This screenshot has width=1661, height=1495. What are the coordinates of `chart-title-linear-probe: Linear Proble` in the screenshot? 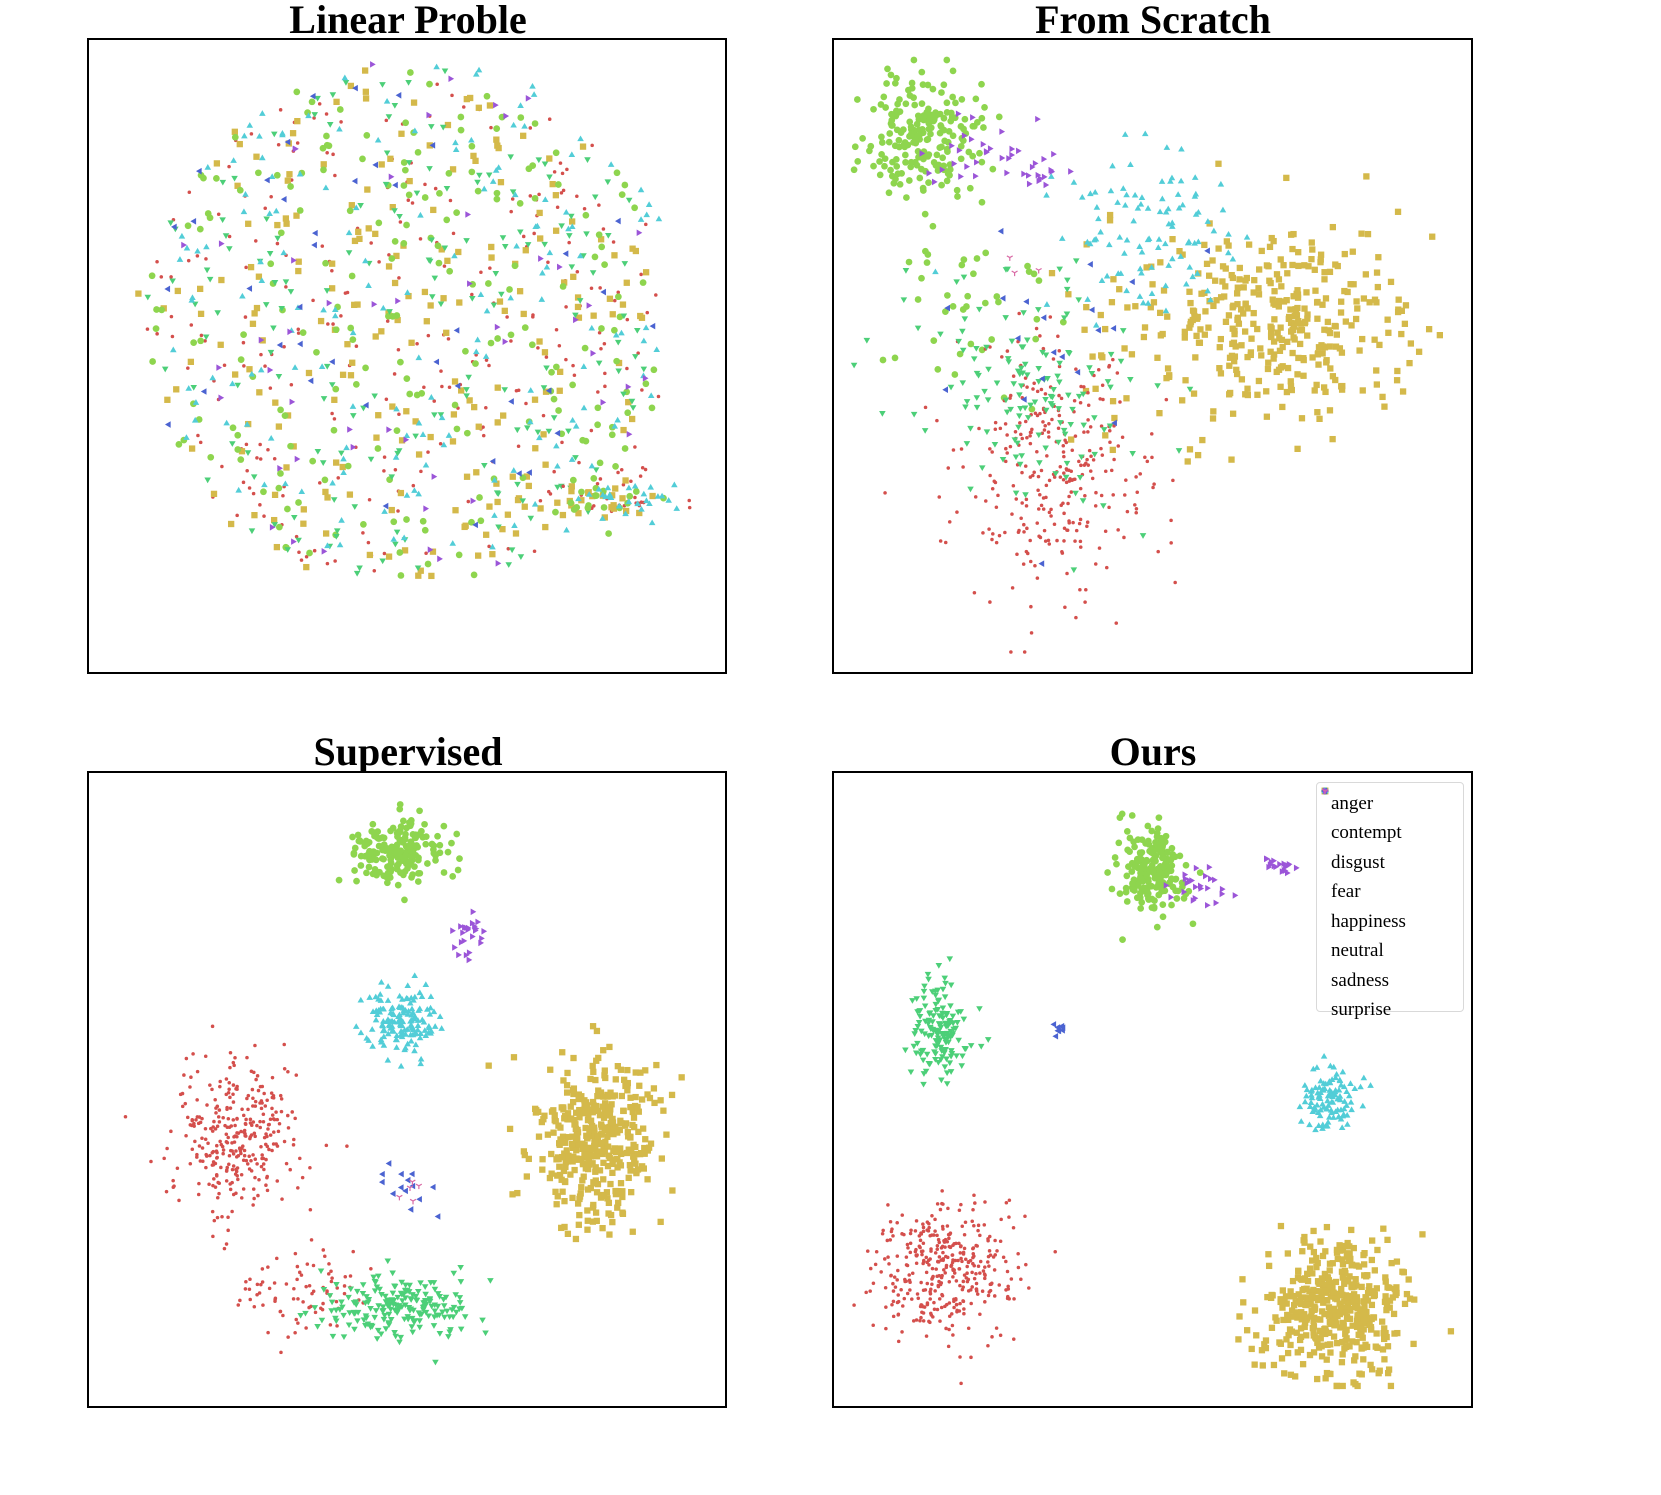 It's located at (408, 21).